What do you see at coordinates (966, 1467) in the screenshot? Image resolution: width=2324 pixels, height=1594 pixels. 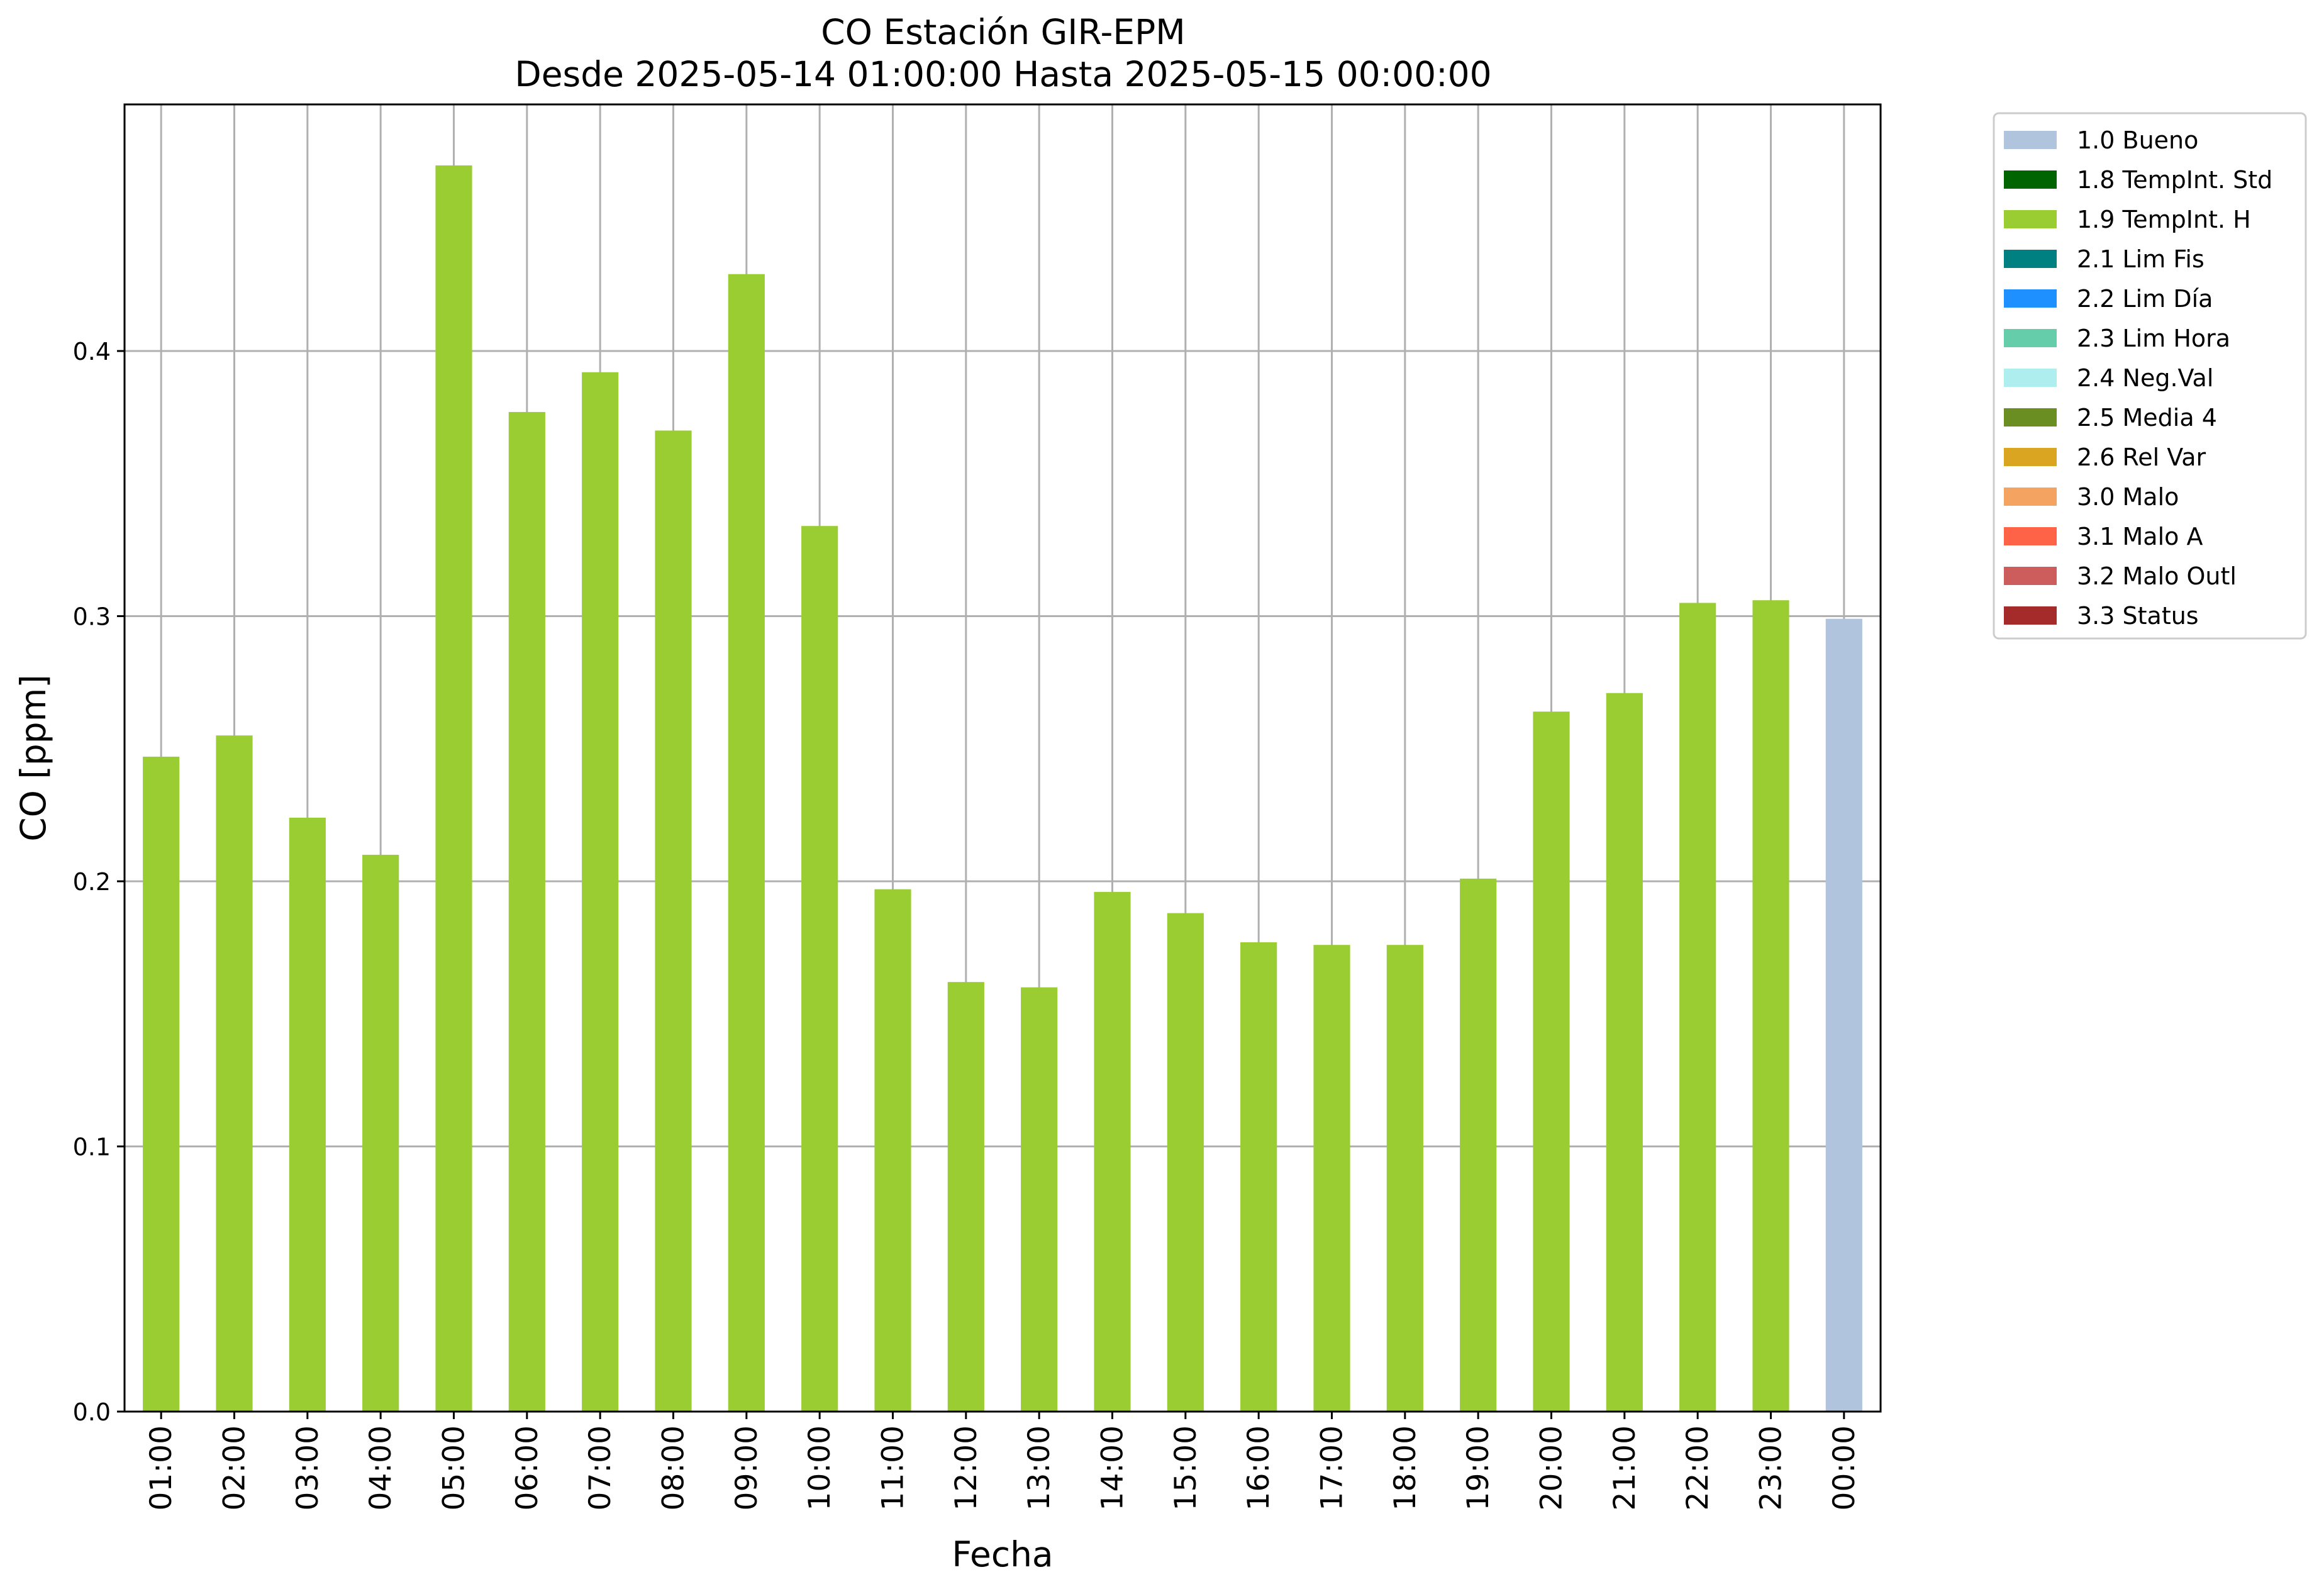 I see `x-tick-label: 12:00` at bounding box center [966, 1467].